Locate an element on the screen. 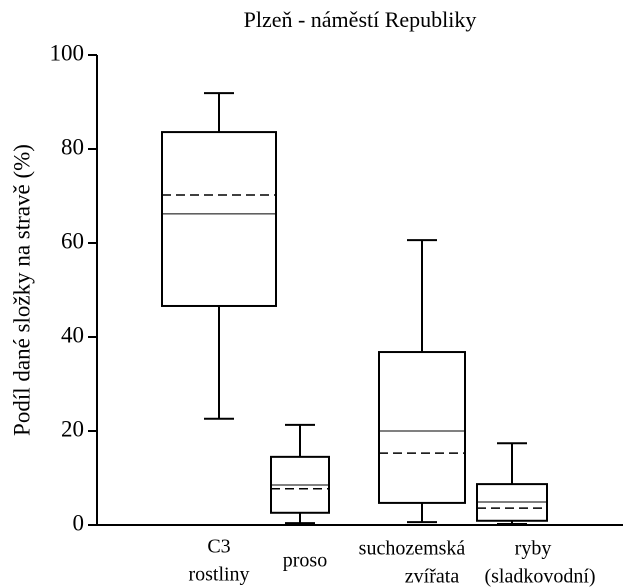 The image size is (635, 588). x-tick-label: C3 is located at coordinates (218, 547).